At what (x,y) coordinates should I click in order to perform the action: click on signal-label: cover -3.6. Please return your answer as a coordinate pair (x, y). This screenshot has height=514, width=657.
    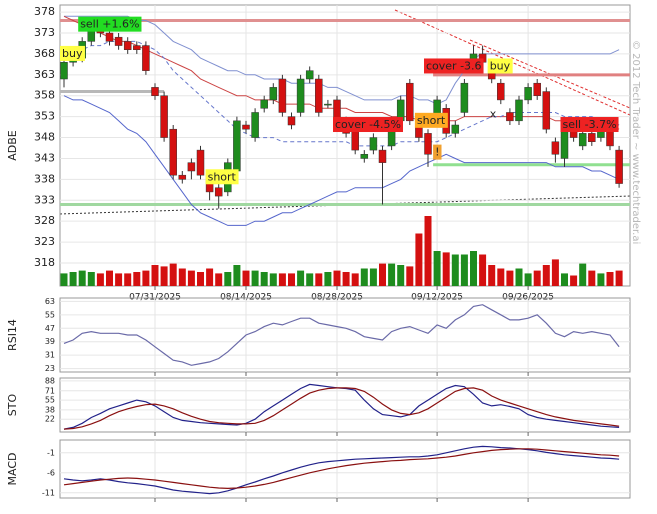
    Looking at the image, I should click on (454, 65).